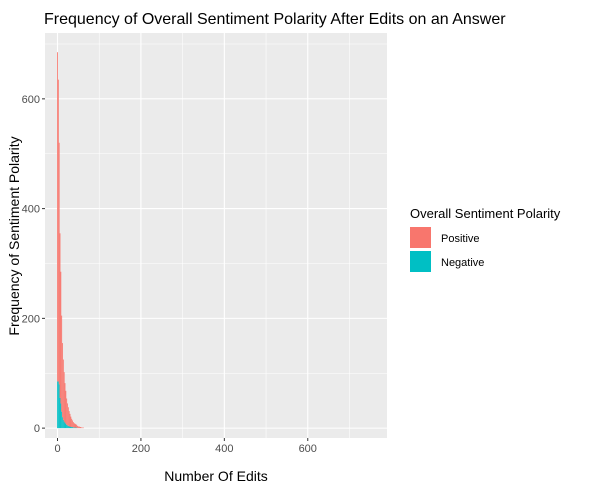 This screenshot has height=491, width=592. What do you see at coordinates (215, 476) in the screenshot?
I see `x-axis-title: Number Of Edits` at bounding box center [215, 476].